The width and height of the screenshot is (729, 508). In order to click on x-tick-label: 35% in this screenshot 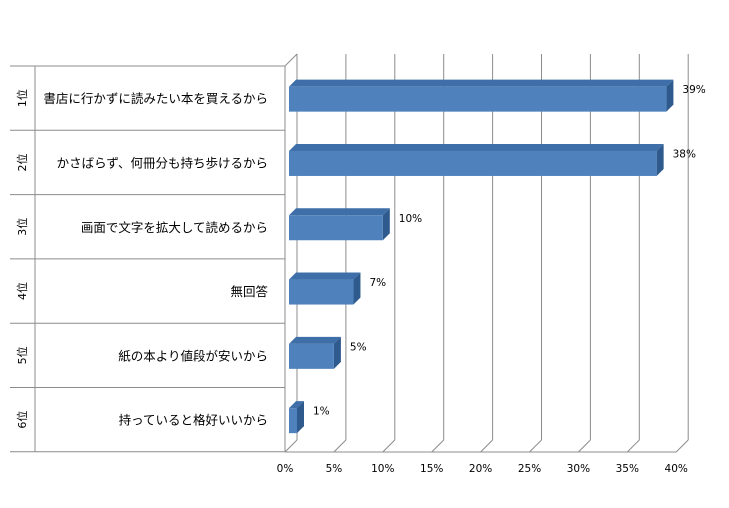, I will do `click(627, 469)`.